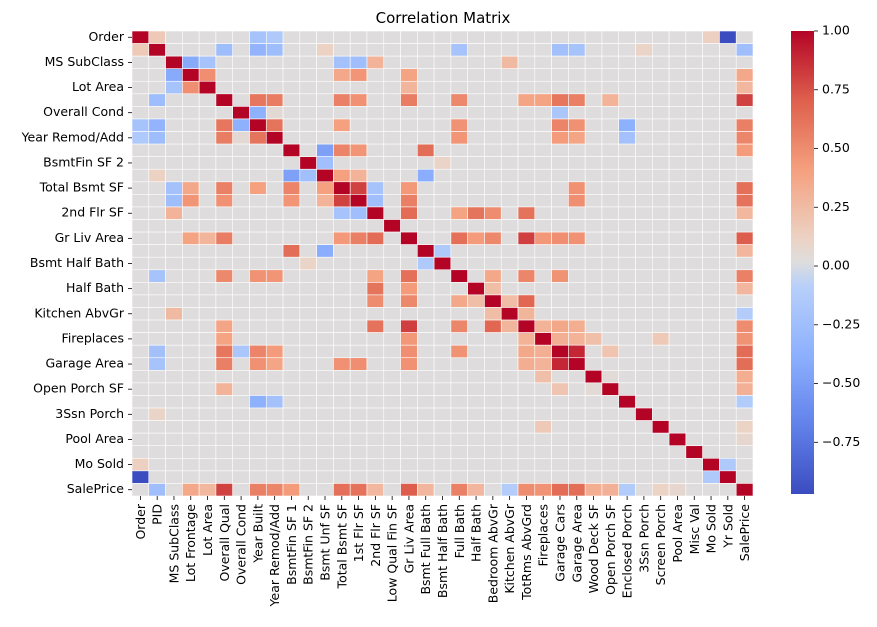  What do you see at coordinates (95, 287) in the screenshot?
I see `y-tick-label: Half Bath` at bounding box center [95, 287].